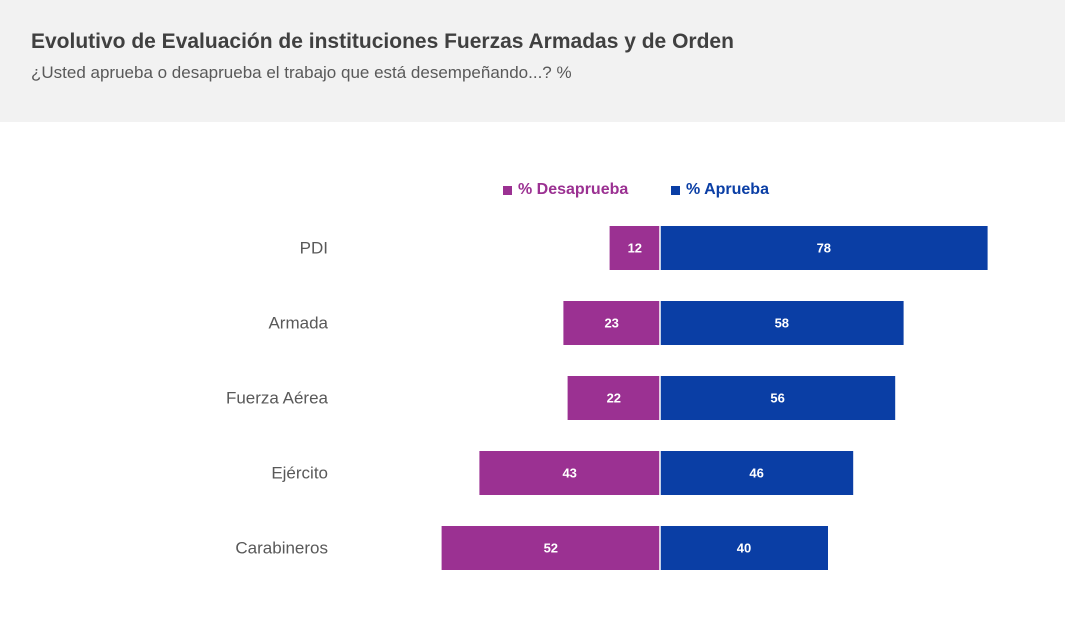 The width and height of the screenshot is (1065, 644). I want to click on bar-aprueba-fuerza-aerea, so click(778, 398).